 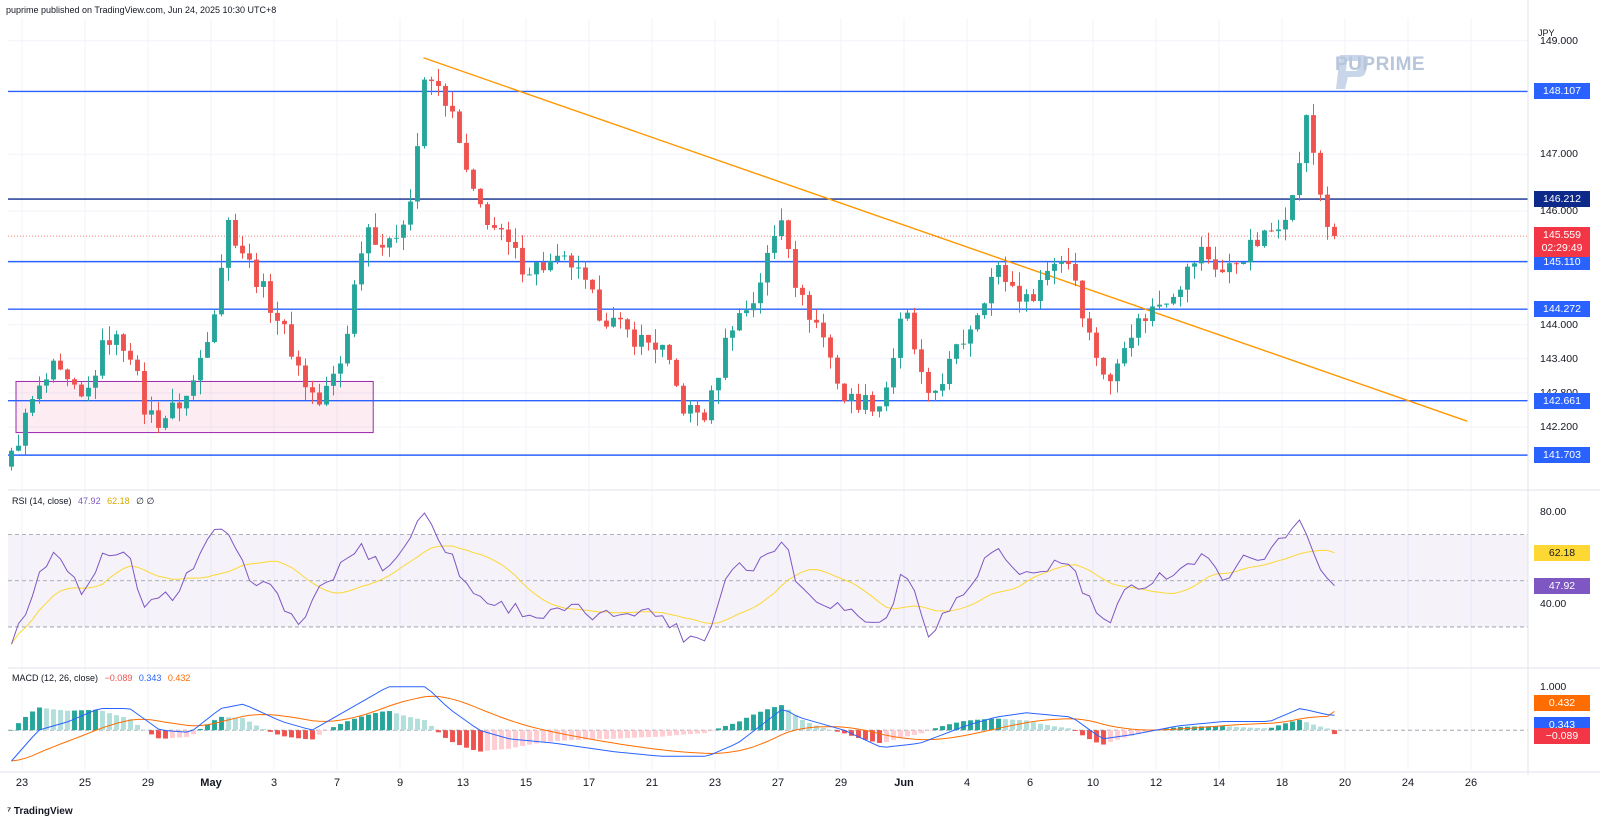 What do you see at coordinates (40, 811) in the screenshot?
I see `tradingview-logo: ⁷ TradingView` at bounding box center [40, 811].